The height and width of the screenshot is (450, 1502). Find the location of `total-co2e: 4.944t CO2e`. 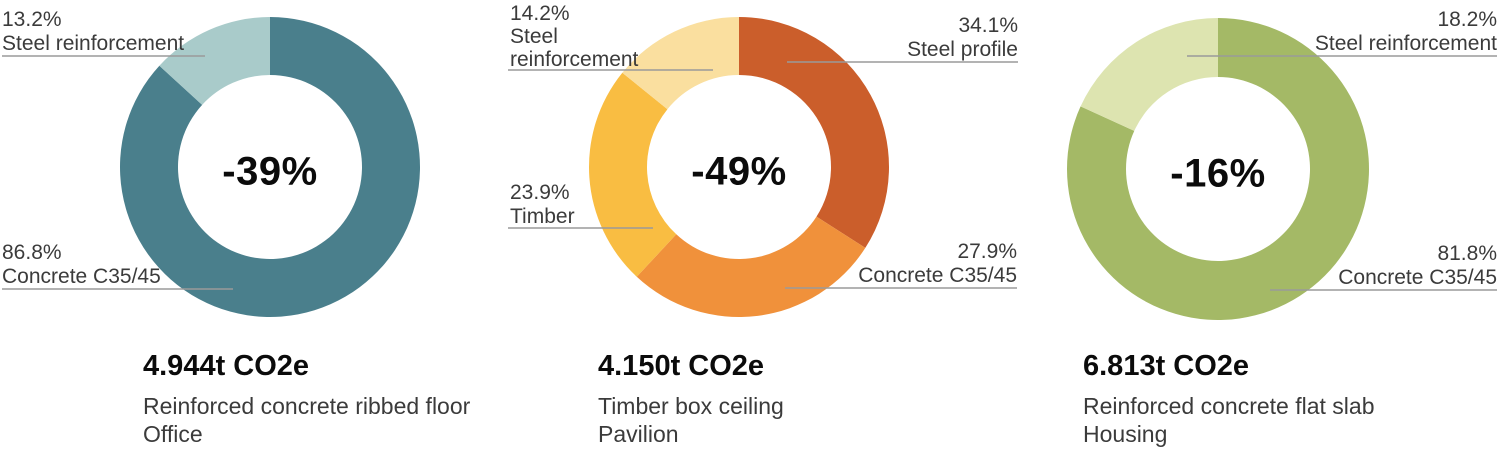

total-co2e: 4.944t CO2e is located at coordinates (226, 366).